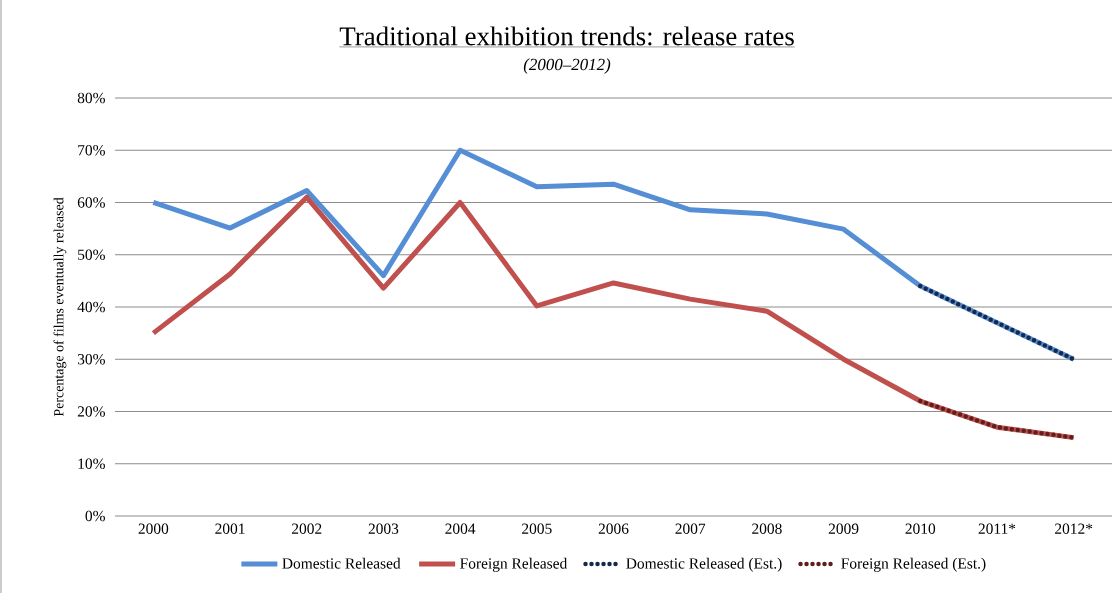 The height and width of the screenshot is (593, 1119). What do you see at coordinates (91, 150) in the screenshot?
I see `y-tick-label: 70%` at bounding box center [91, 150].